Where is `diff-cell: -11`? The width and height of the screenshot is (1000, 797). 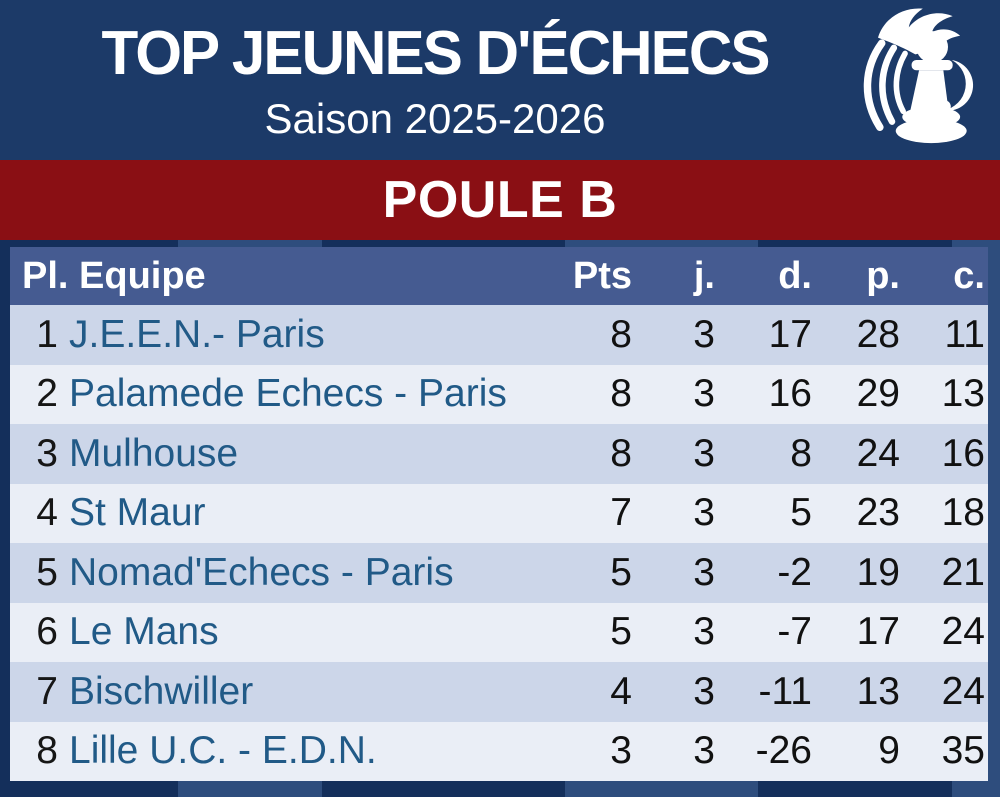 diff-cell: -11 is located at coordinates (785, 691).